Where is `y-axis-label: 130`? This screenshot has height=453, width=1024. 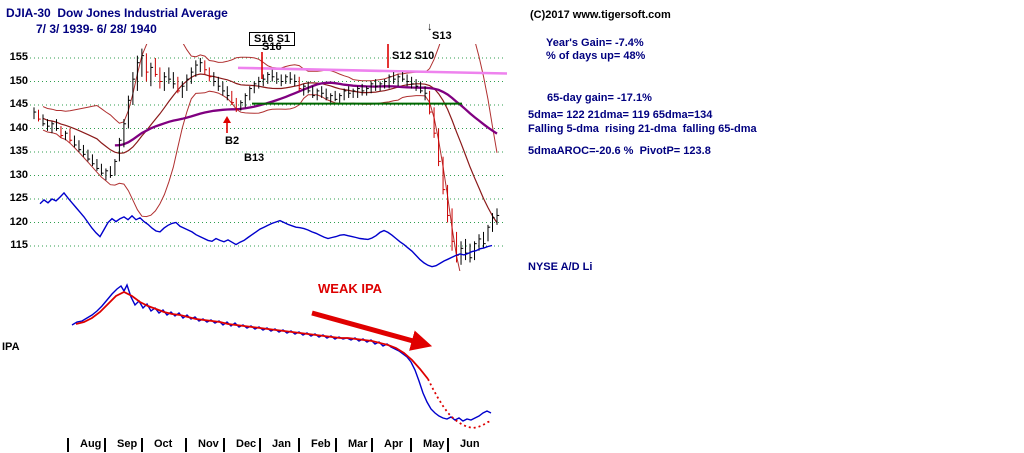 y-axis-label: 130 is located at coordinates (18, 174).